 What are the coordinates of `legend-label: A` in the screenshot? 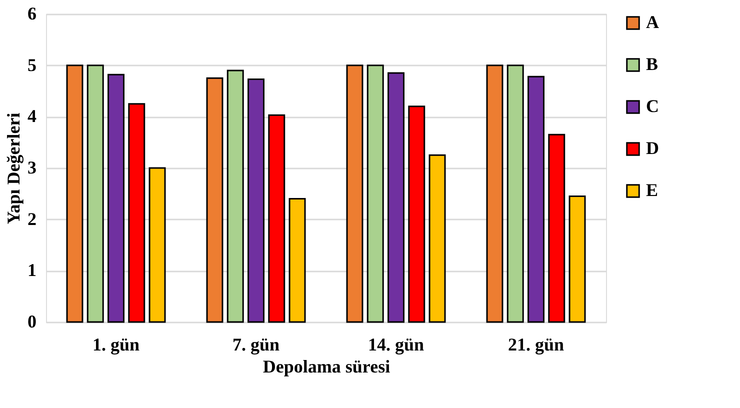 It's located at (652, 22).